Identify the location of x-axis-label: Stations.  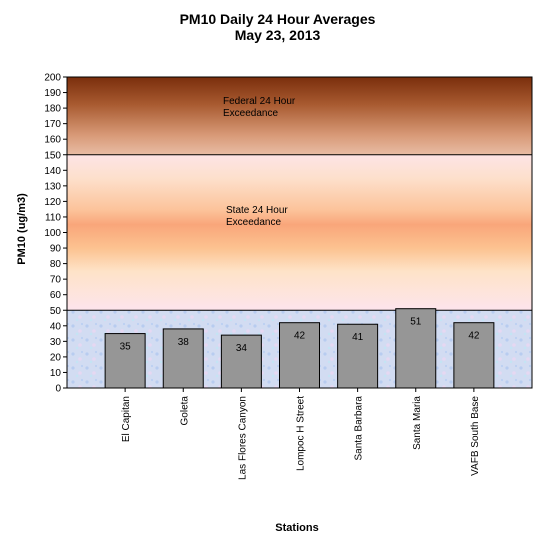
(296, 528).